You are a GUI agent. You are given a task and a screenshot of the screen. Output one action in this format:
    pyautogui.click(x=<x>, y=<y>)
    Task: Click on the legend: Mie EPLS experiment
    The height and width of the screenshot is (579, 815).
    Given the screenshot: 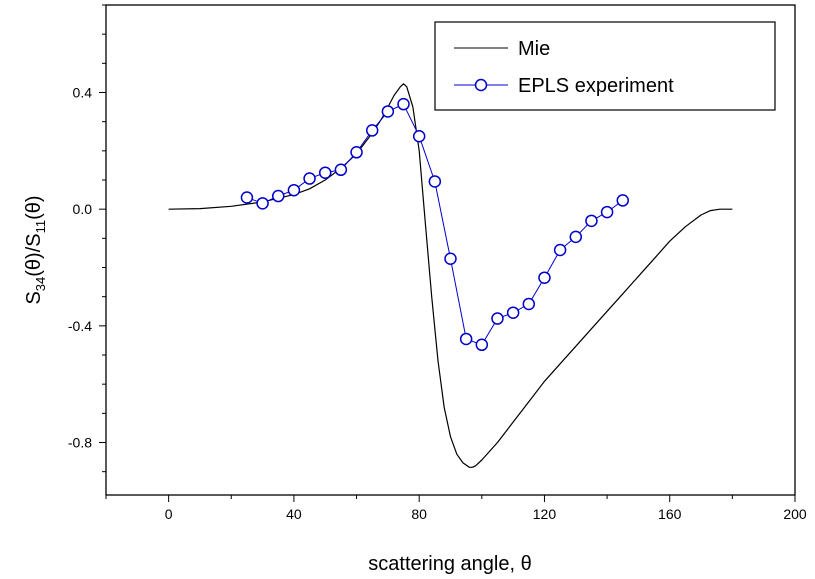 What is the action you would take?
    pyautogui.click(x=605, y=66)
    